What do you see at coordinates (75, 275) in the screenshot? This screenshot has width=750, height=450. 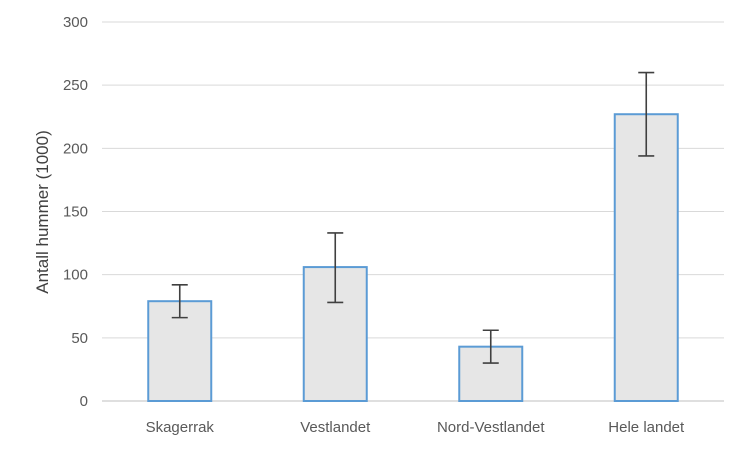 I see `y-tick-label: 100` at bounding box center [75, 275].